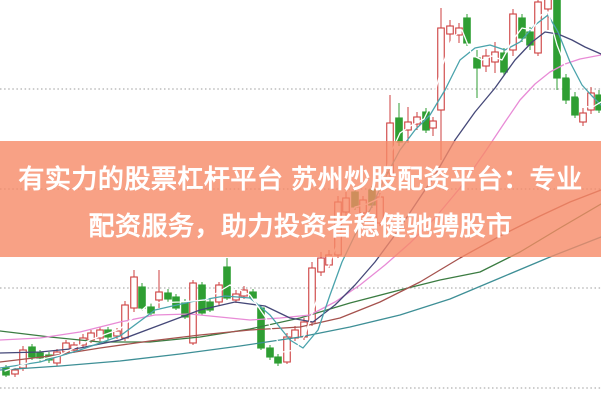 This screenshot has height=401, width=601. I want to click on headline-line-1: 有实力的股票杠杆平台 苏州炒股配资平台：专业, so click(300, 179).